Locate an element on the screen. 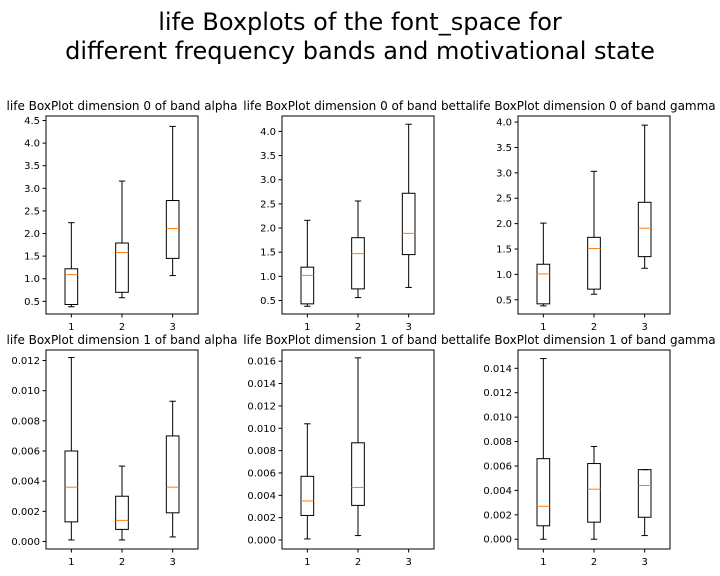 This screenshot has height=576, width=720. axes-frame is located at coordinates (122, 449).